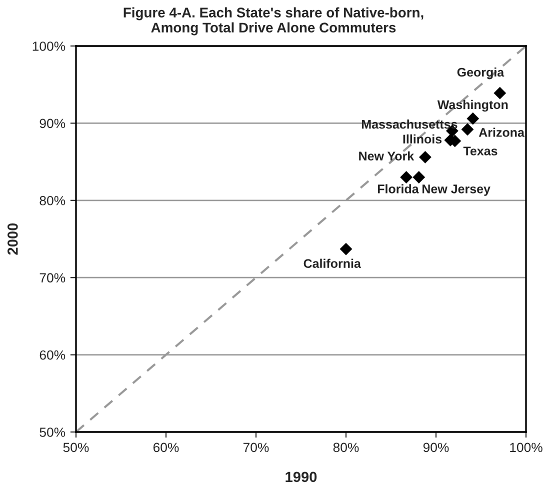  Describe the element at coordinates (53, 355) in the screenshot. I see `y-tick-label: 60%` at that location.